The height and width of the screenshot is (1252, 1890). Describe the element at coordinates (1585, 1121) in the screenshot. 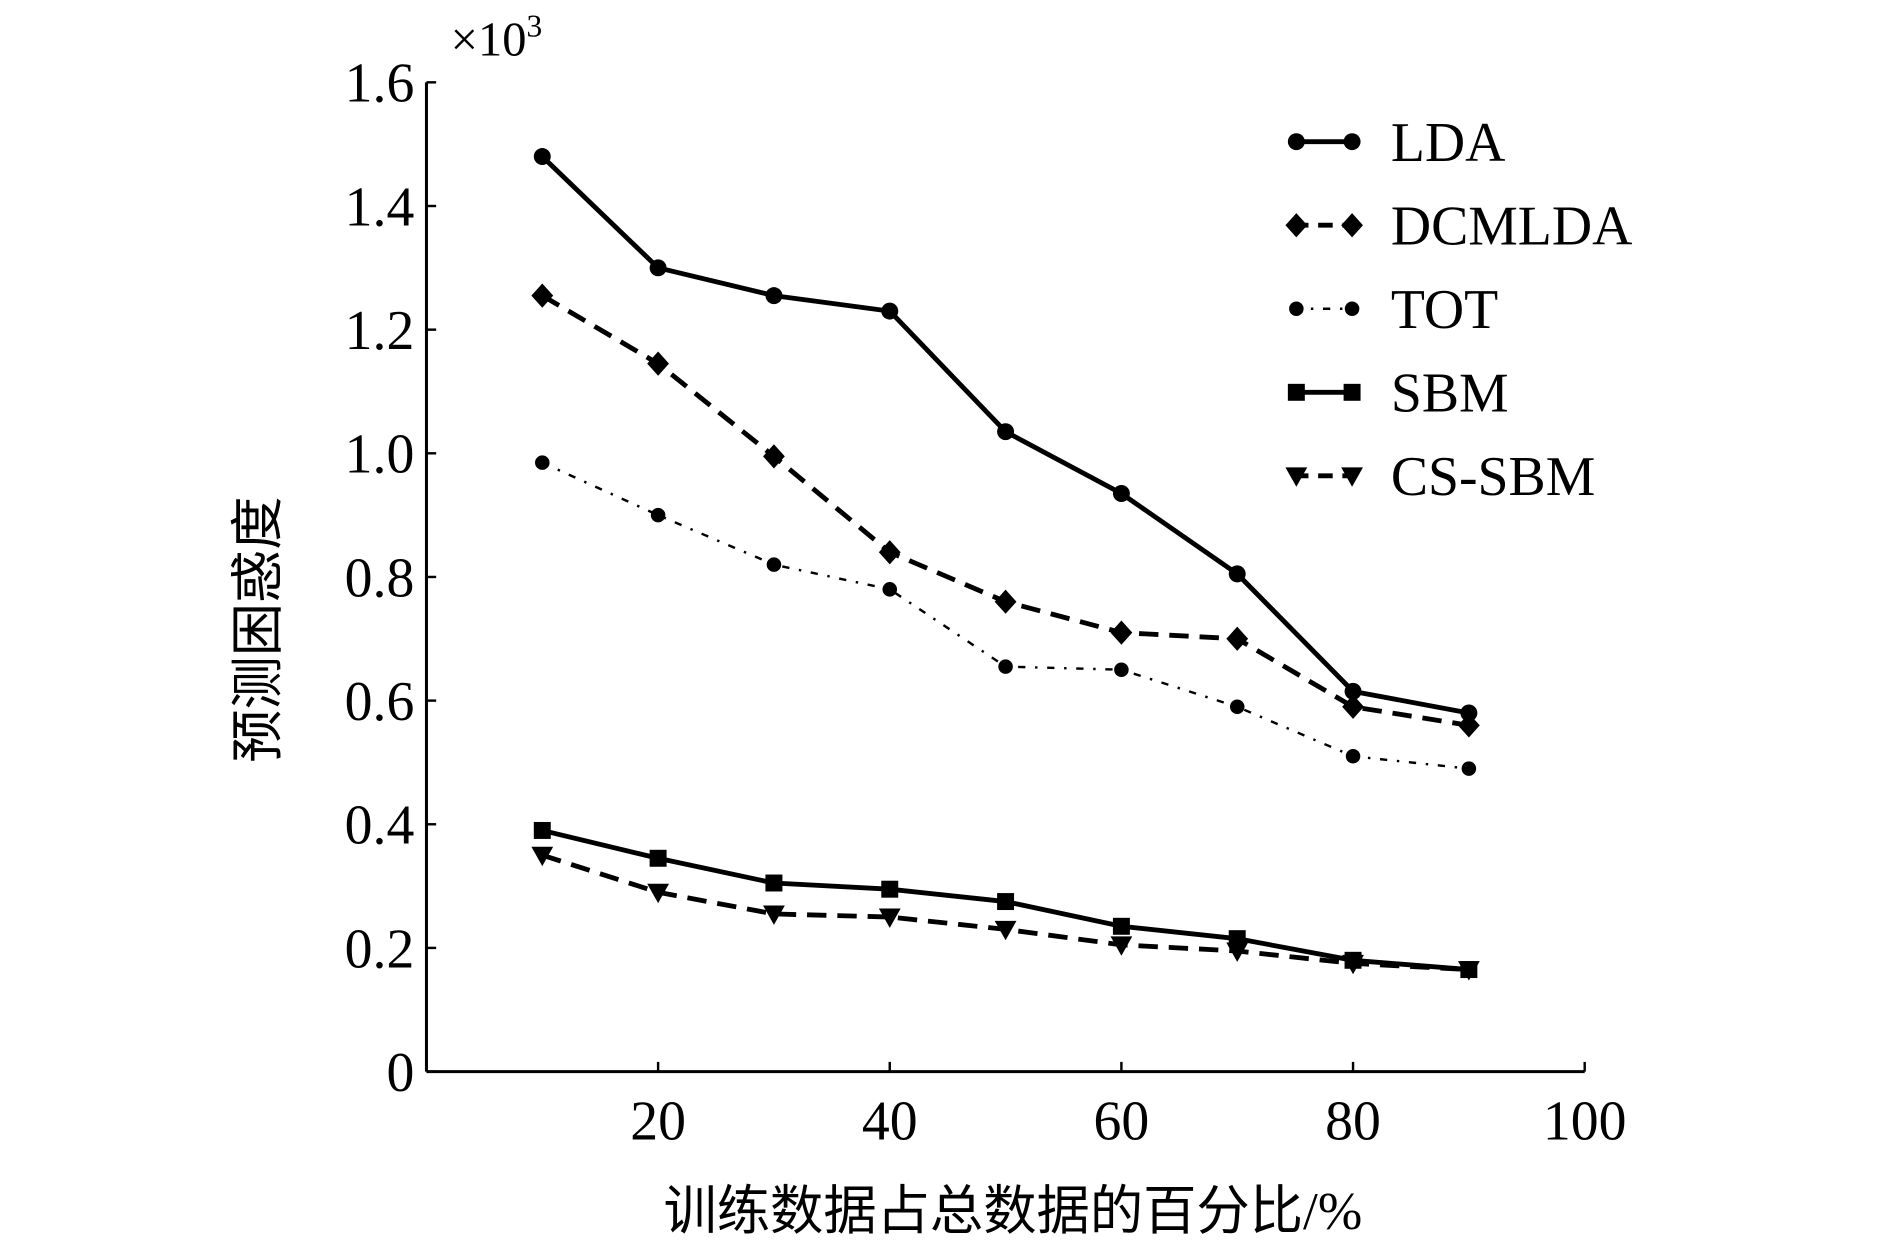

I see `x-tick-label: 100` at that location.